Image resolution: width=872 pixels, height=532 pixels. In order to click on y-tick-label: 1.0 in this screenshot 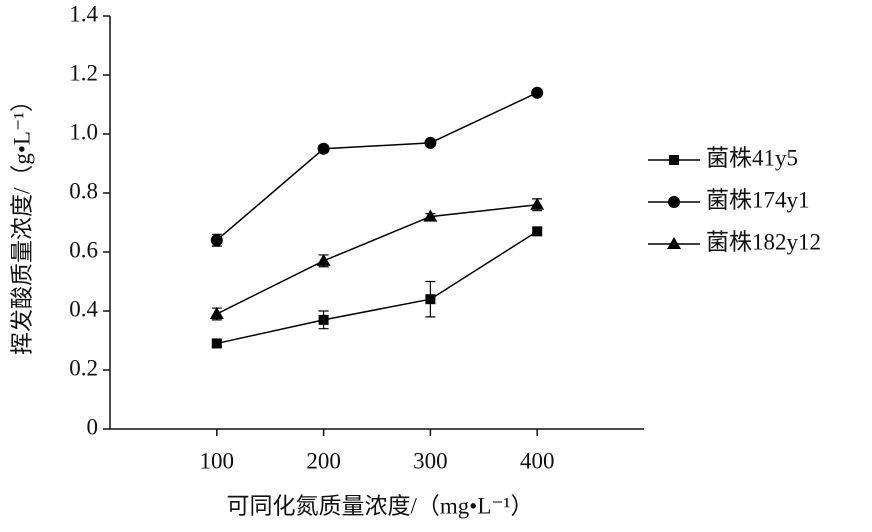, I will do `click(83, 131)`.